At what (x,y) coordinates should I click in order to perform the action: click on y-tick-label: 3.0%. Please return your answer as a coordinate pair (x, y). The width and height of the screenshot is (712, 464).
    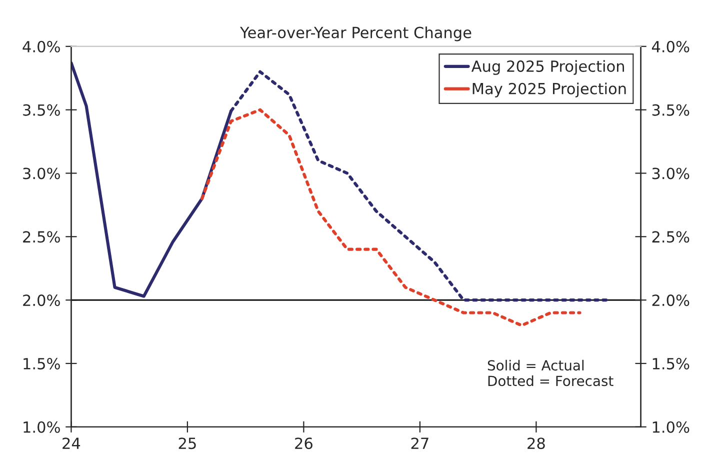
    Looking at the image, I should click on (41, 174).